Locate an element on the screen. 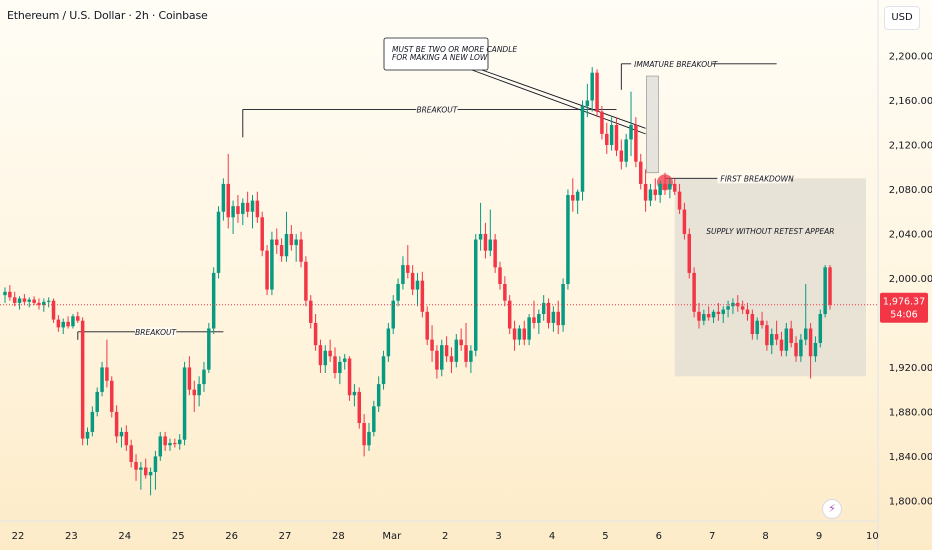 This screenshot has width=932, height=550. time-axis-label: 7 is located at coordinates (712, 536).